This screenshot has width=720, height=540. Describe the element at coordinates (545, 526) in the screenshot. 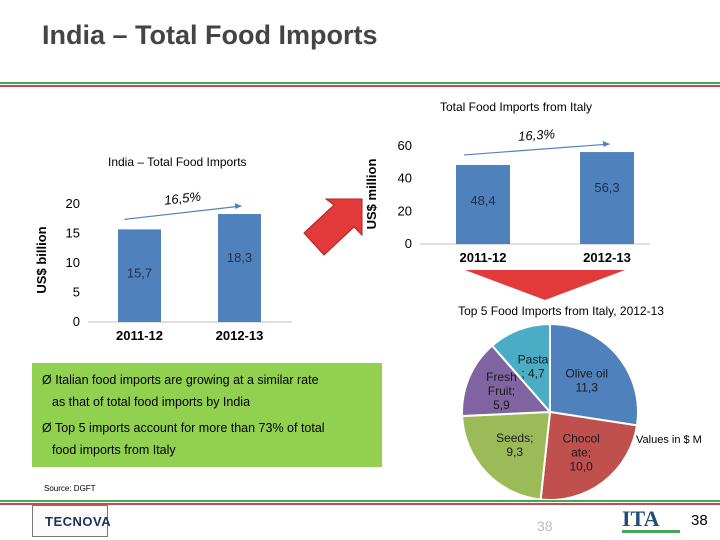

I see `page-number-ghost: 38` at that location.